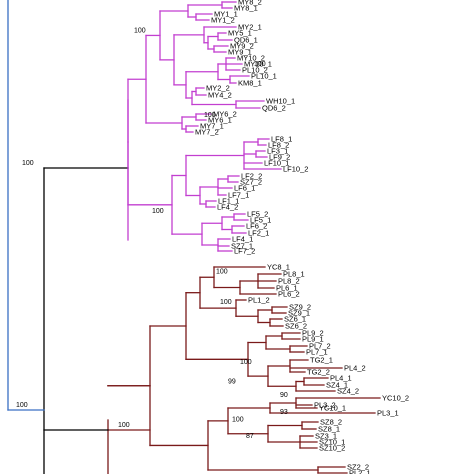 The image size is (474, 474). Describe the element at coordinates (278, 267) in the screenshot. I see `leaf-label: YC8_1` at that location.